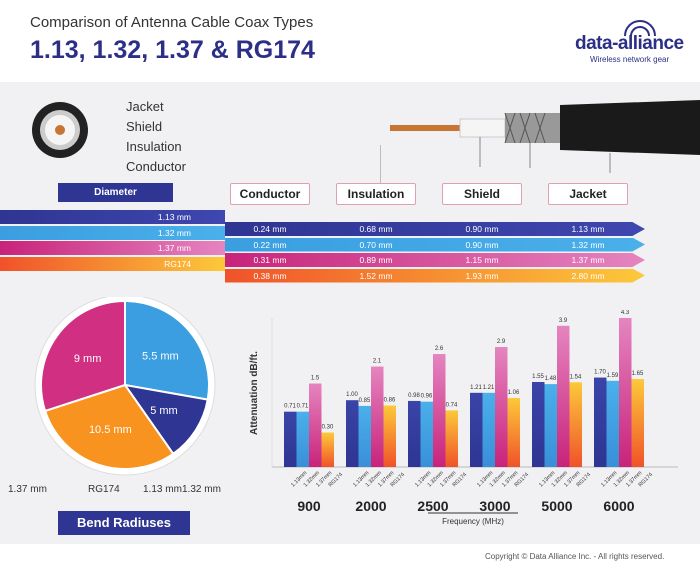  I want to click on pie-cable-label: RG174, so click(104, 489).